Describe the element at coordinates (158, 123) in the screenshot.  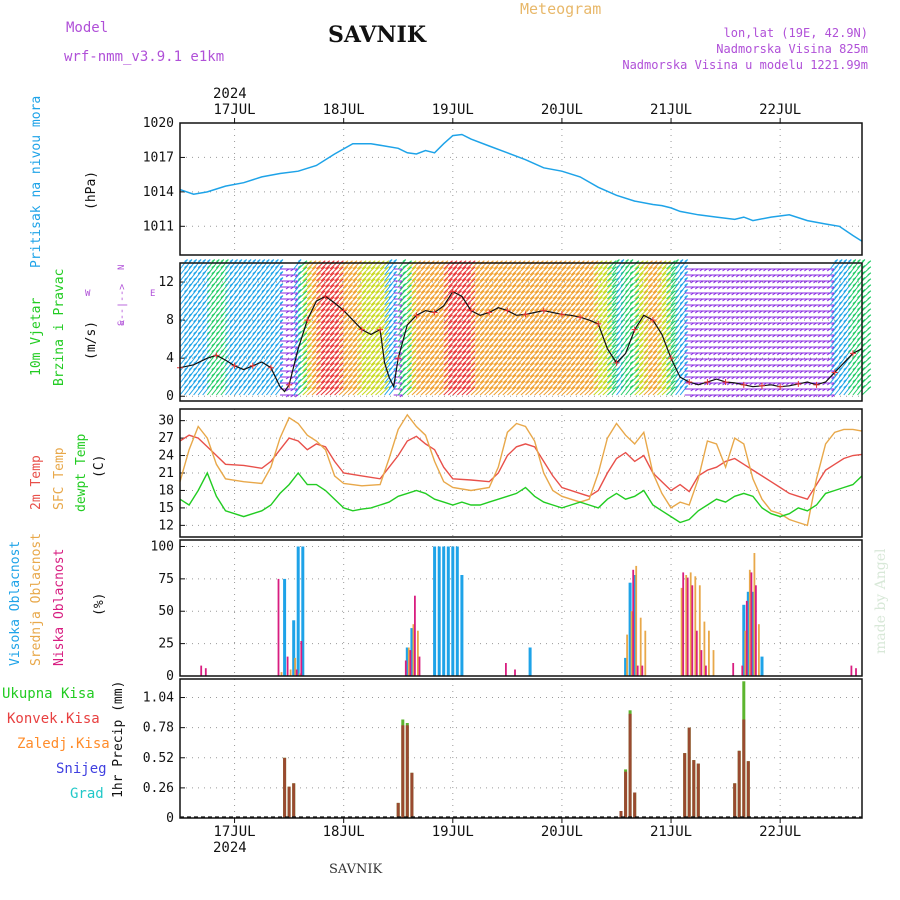
I see `panel-1-tick-label: 1020` at that location.